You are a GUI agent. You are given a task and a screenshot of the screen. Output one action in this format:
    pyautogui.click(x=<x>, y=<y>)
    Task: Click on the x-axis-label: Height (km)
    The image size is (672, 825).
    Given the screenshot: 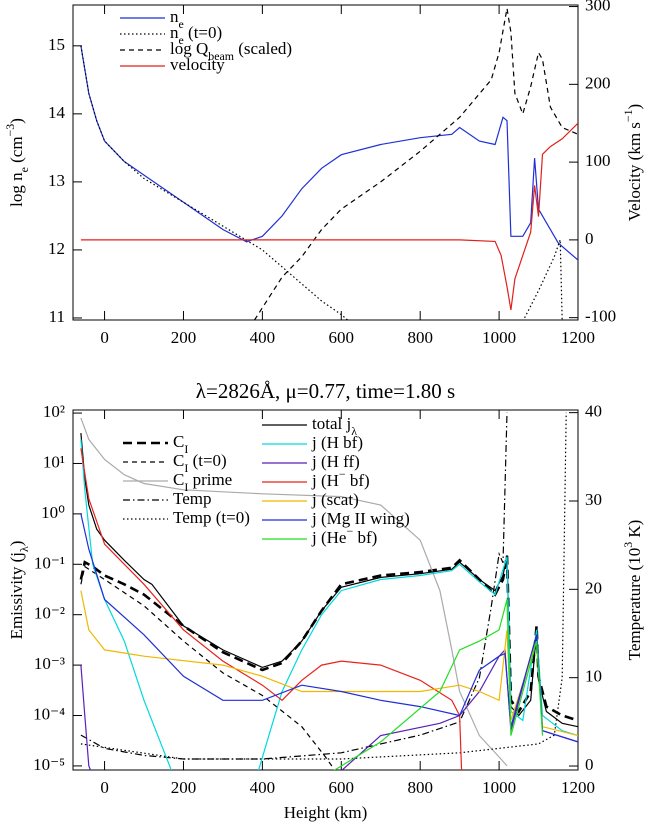 What is the action you would take?
    pyautogui.click(x=326, y=812)
    